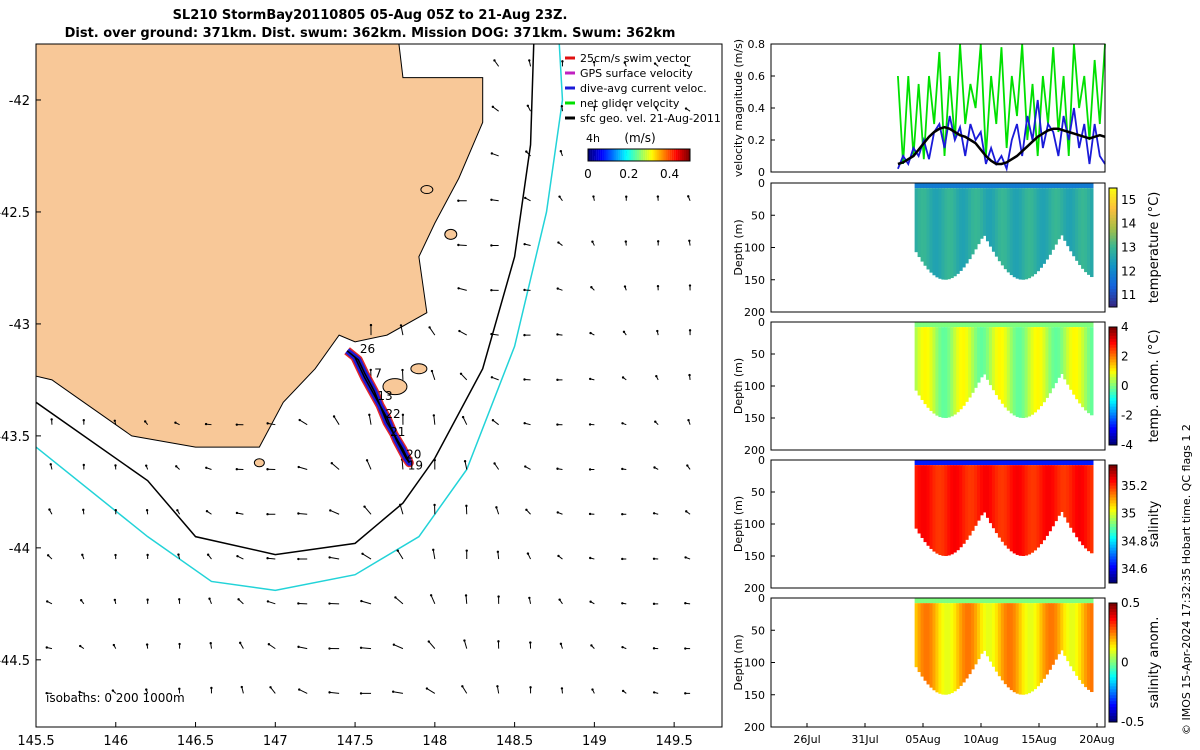 This screenshot has width=1200, height=750. Describe the element at coordinates (922, 739) in the screenshot. I see `time-xtick-label: 05Aug` at that location.